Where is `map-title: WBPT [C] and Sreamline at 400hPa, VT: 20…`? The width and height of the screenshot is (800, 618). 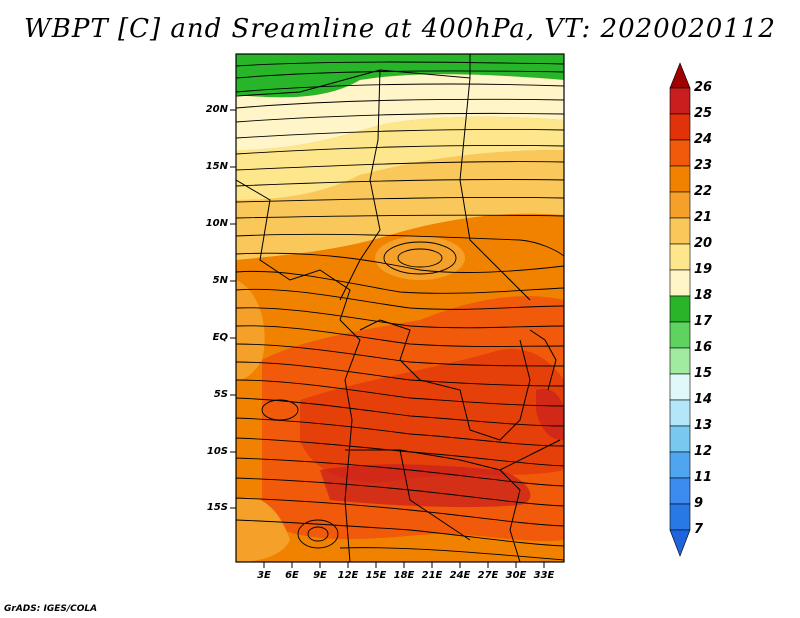 map-title: WBPT [C] and Sreamline at 400hPa, VT: 20… is located at coordinates (400, 29).